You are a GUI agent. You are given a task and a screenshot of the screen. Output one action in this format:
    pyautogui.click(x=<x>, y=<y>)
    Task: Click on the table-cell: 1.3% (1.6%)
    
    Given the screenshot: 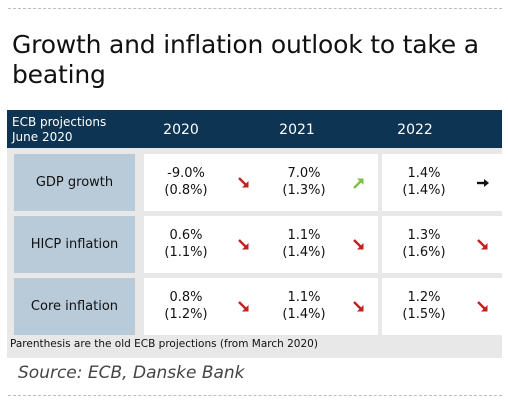 What is the action you would take?
    pyautogui.click(x=442, y=244)
    